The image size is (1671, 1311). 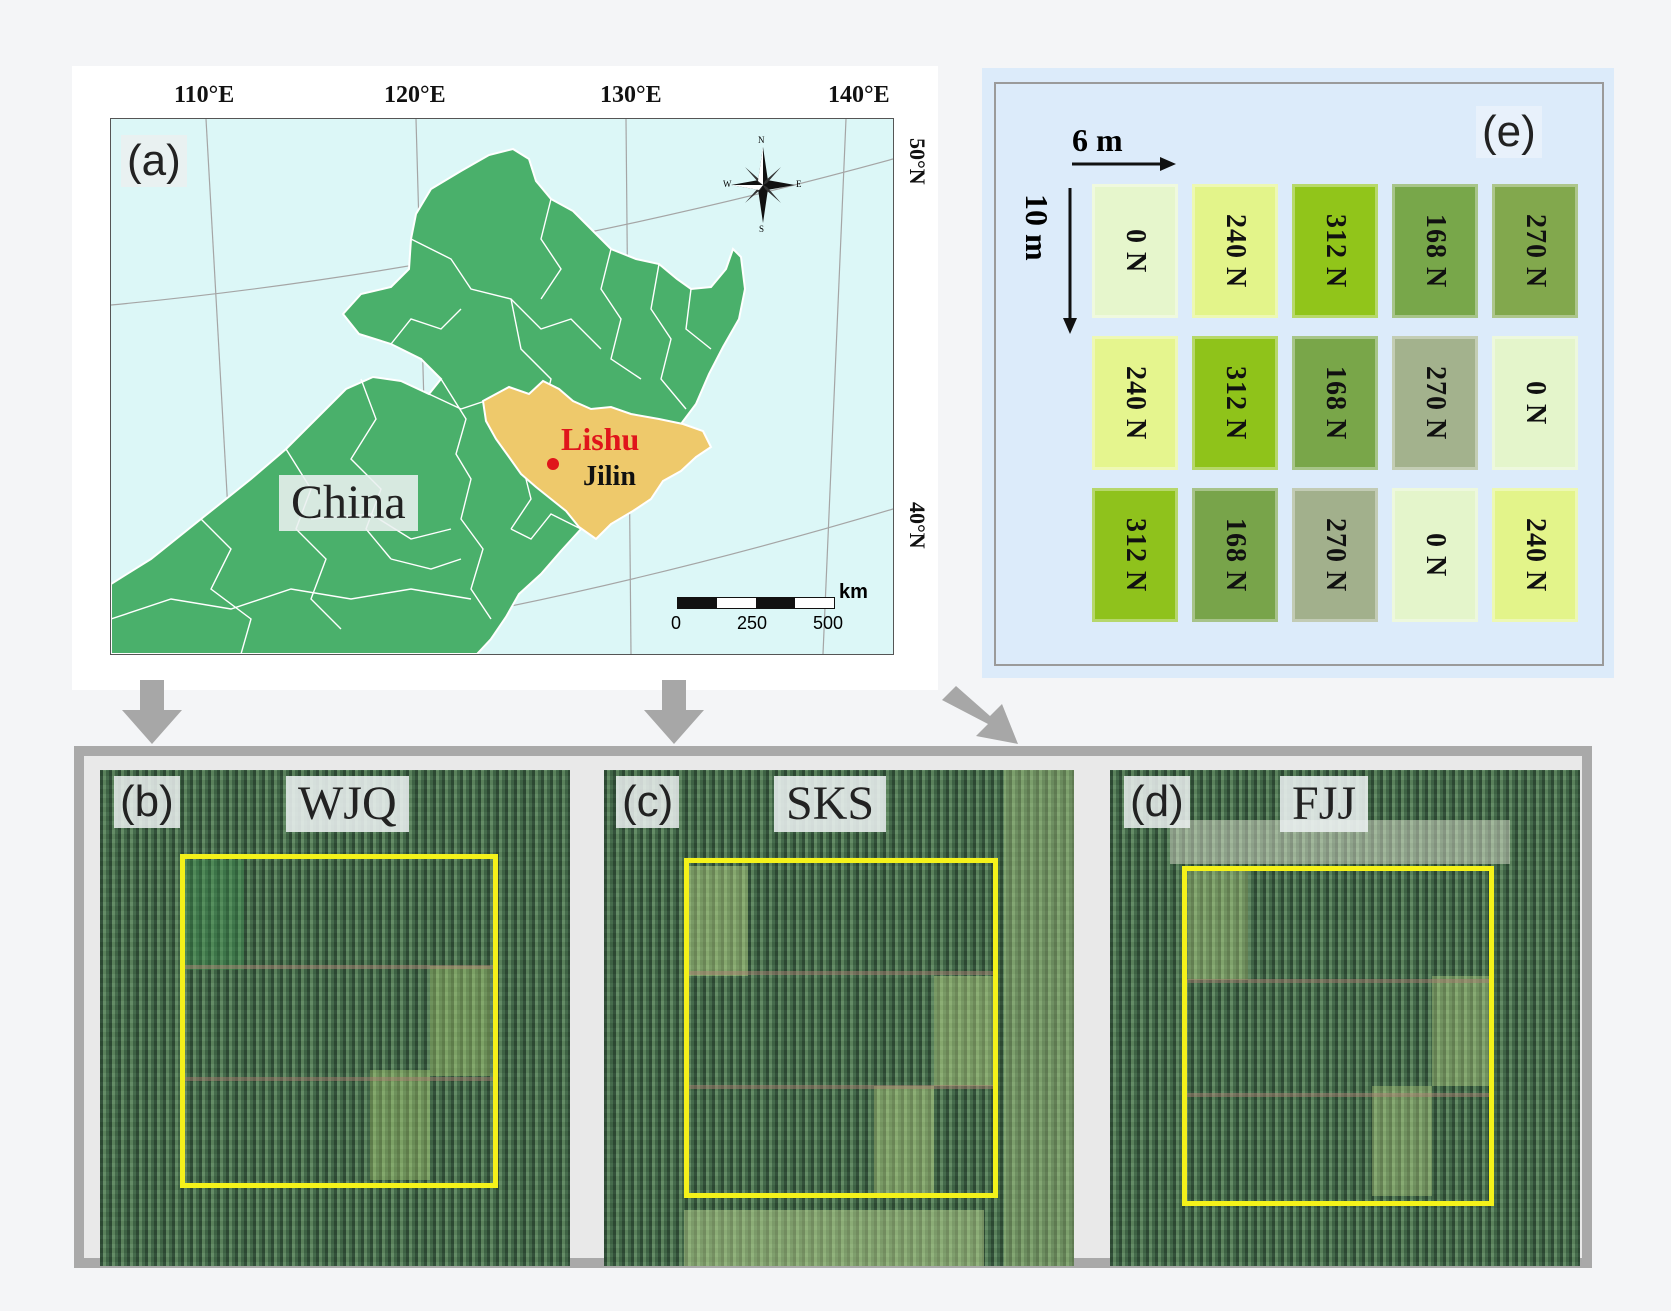 I want to click on arrow-down-c-icon, so click(x=674, y=712).